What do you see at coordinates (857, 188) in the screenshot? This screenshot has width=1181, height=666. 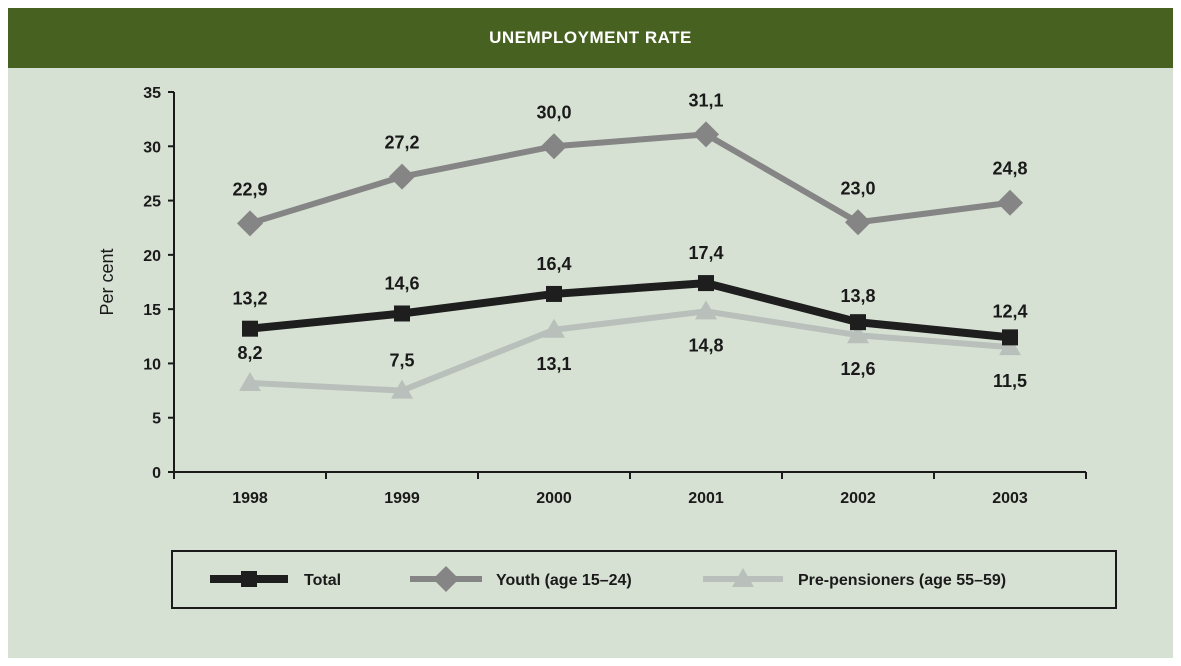 I see `data-label: 23,0` at bounding box center [857, 188].